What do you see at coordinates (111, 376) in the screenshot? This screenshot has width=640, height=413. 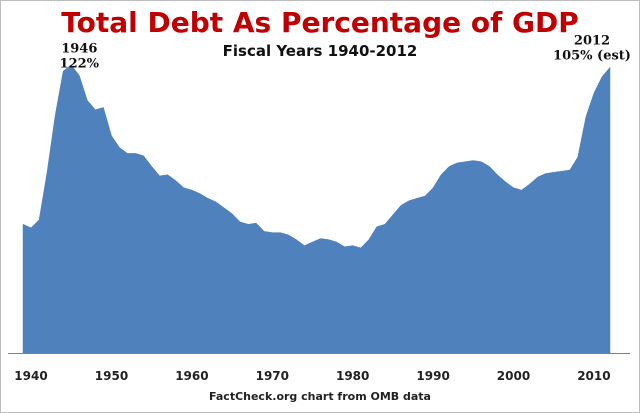 I see `x-tick-label: 1950` at bounding box center [111, 376].